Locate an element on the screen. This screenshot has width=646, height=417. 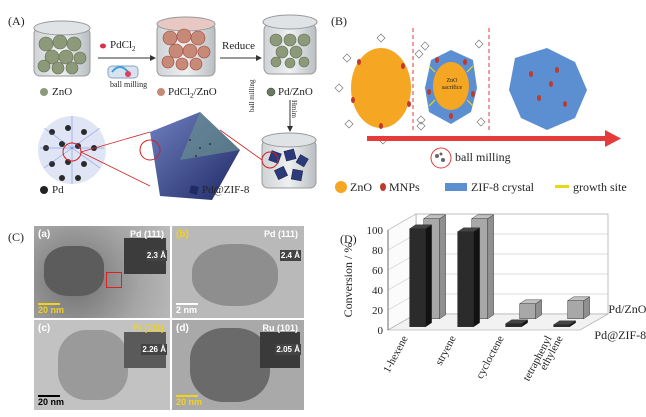
tem-d-plane: Ru (101) is located at coordinates (280, 328).